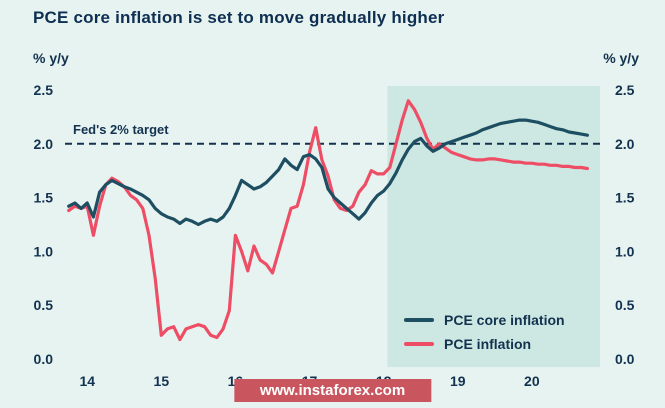 Image resolution: width=665 pixels, height=408 pixels. I want to click on legend-item-core: PCE core inflation, so click(484, 320).